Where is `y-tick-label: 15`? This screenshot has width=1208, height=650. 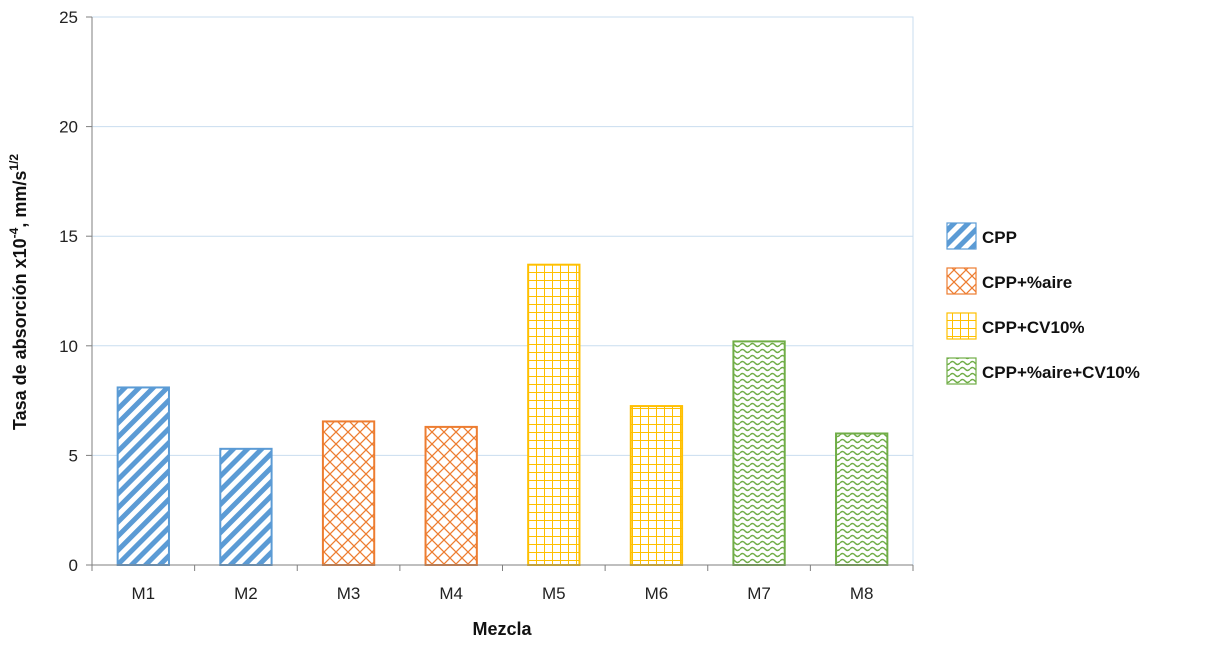
y-tick-label: 15 is located at coordinates (68, 236).